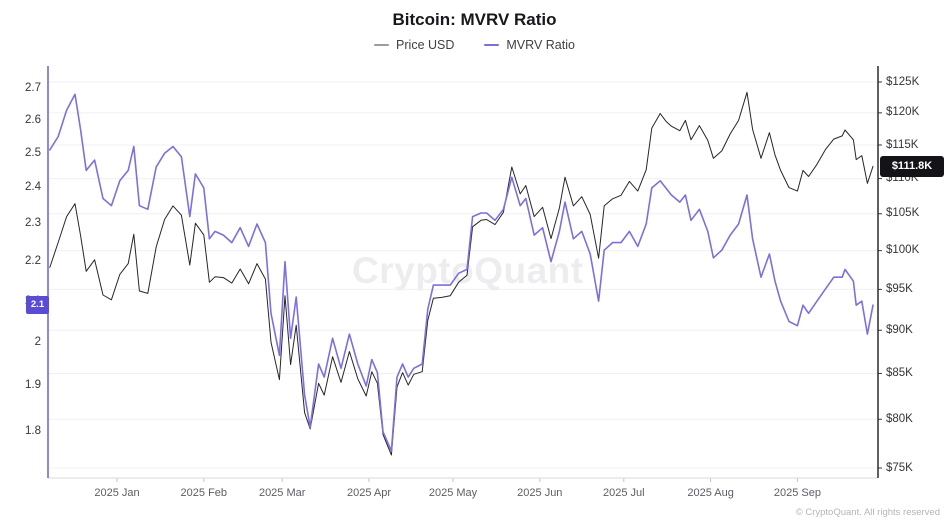  I want to click on y-axis-label-right: $120K, so click(903, 112).